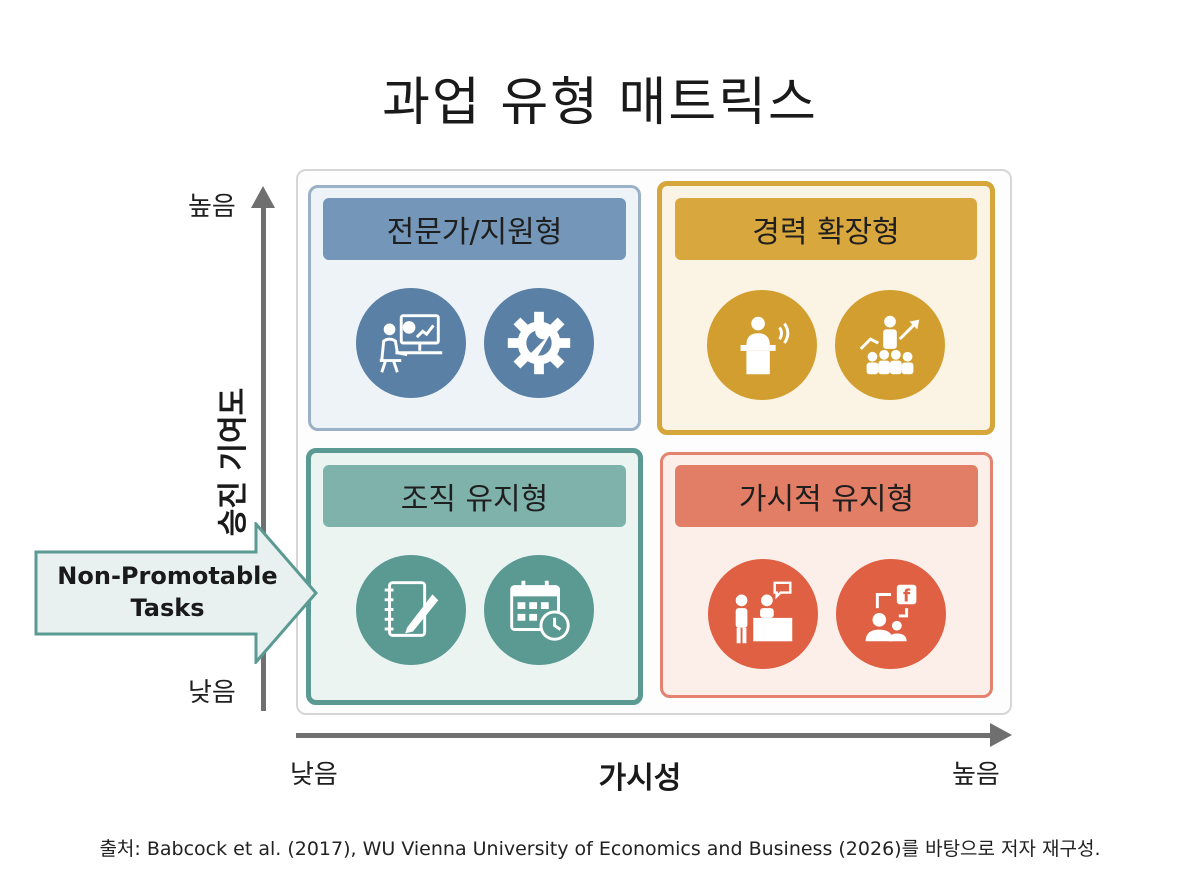 Image resolution: width=1200 pixels, height=896 pixels. Describe the element at coordinates (263, 458) in the screenshot. I see `y-axis-line` at that location.